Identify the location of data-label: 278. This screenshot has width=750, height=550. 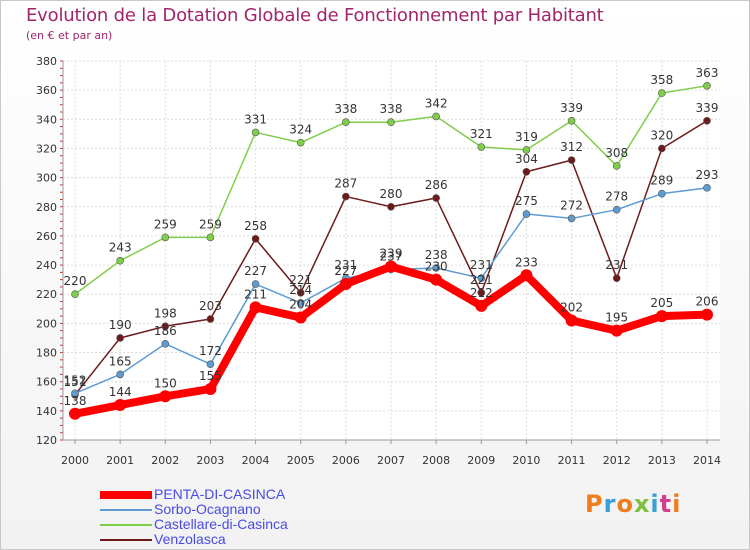
(616, 197).